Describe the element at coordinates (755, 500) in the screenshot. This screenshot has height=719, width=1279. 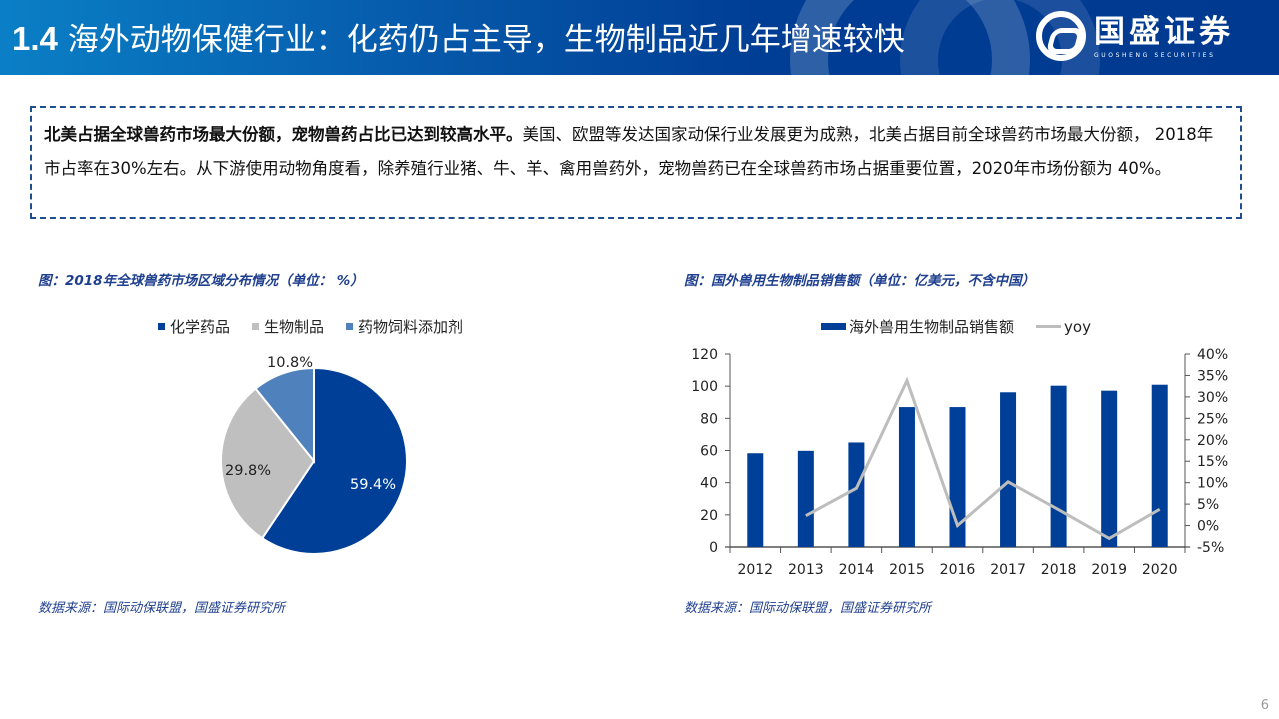
I see `bar-2012` at that location.